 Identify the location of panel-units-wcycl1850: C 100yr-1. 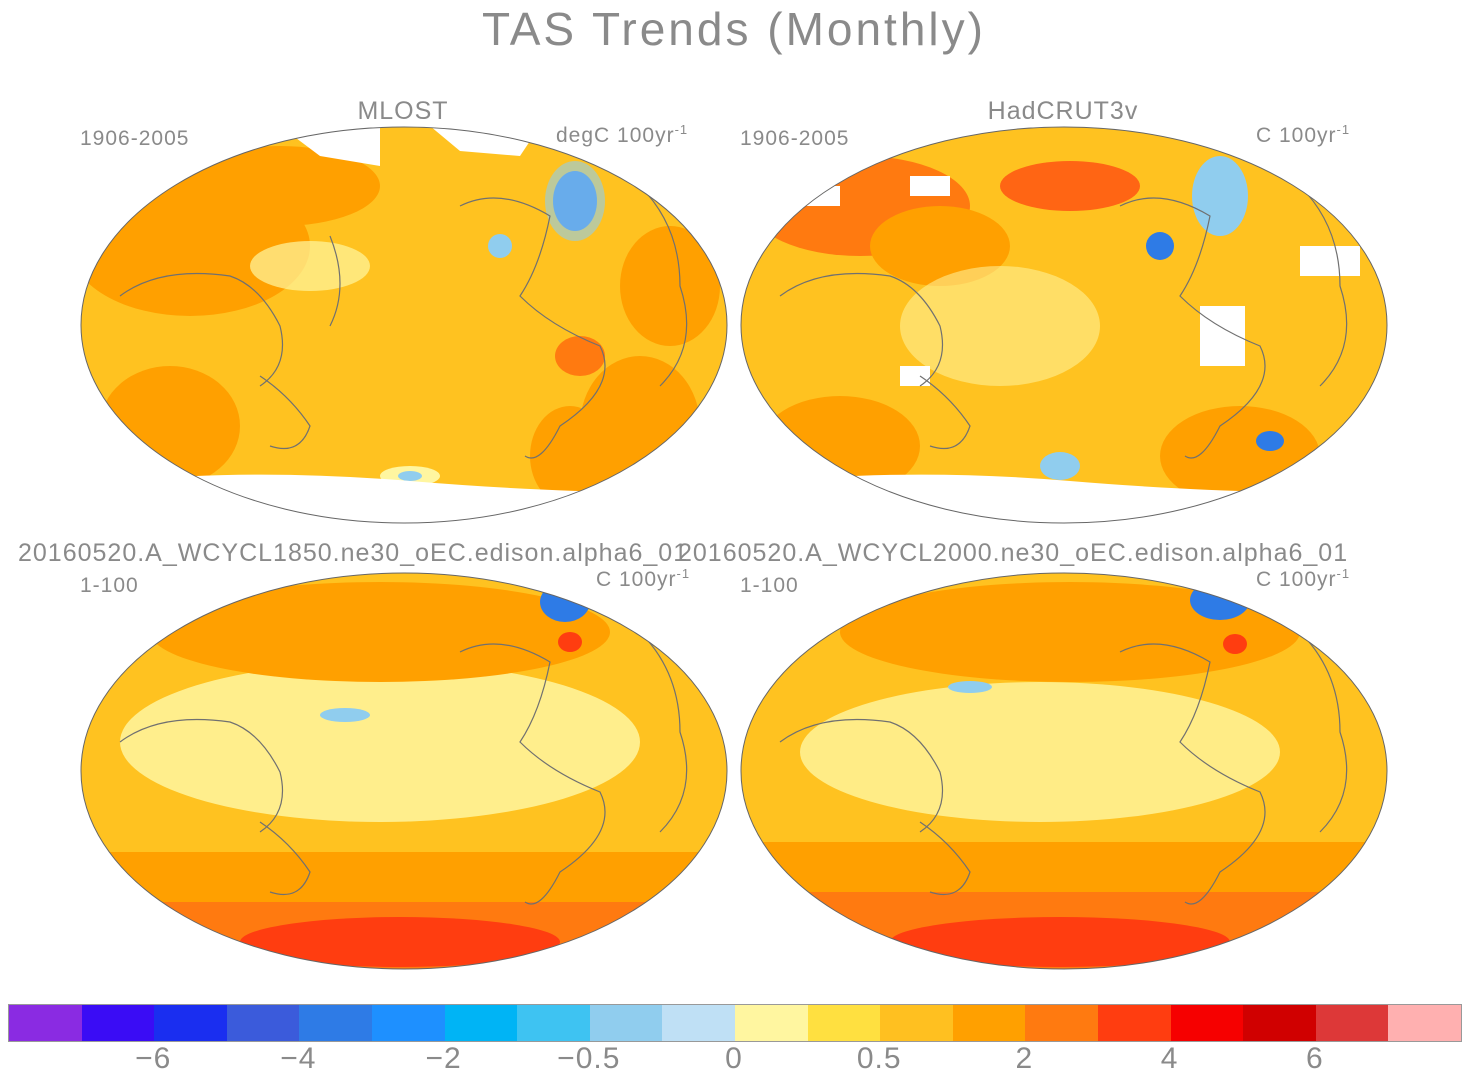
(643, 578).